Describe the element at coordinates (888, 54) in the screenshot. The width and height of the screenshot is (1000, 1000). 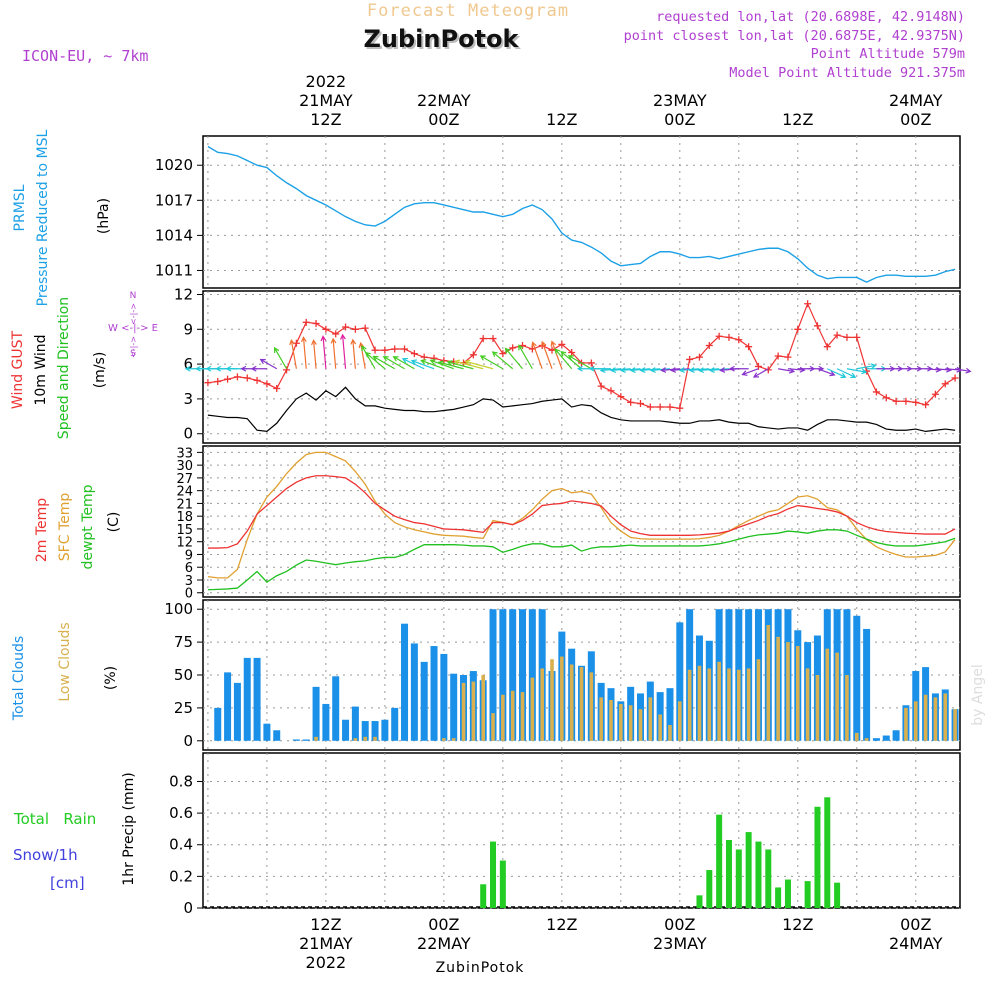
I see `point-altitude: Point Altitude 579m` at that location.